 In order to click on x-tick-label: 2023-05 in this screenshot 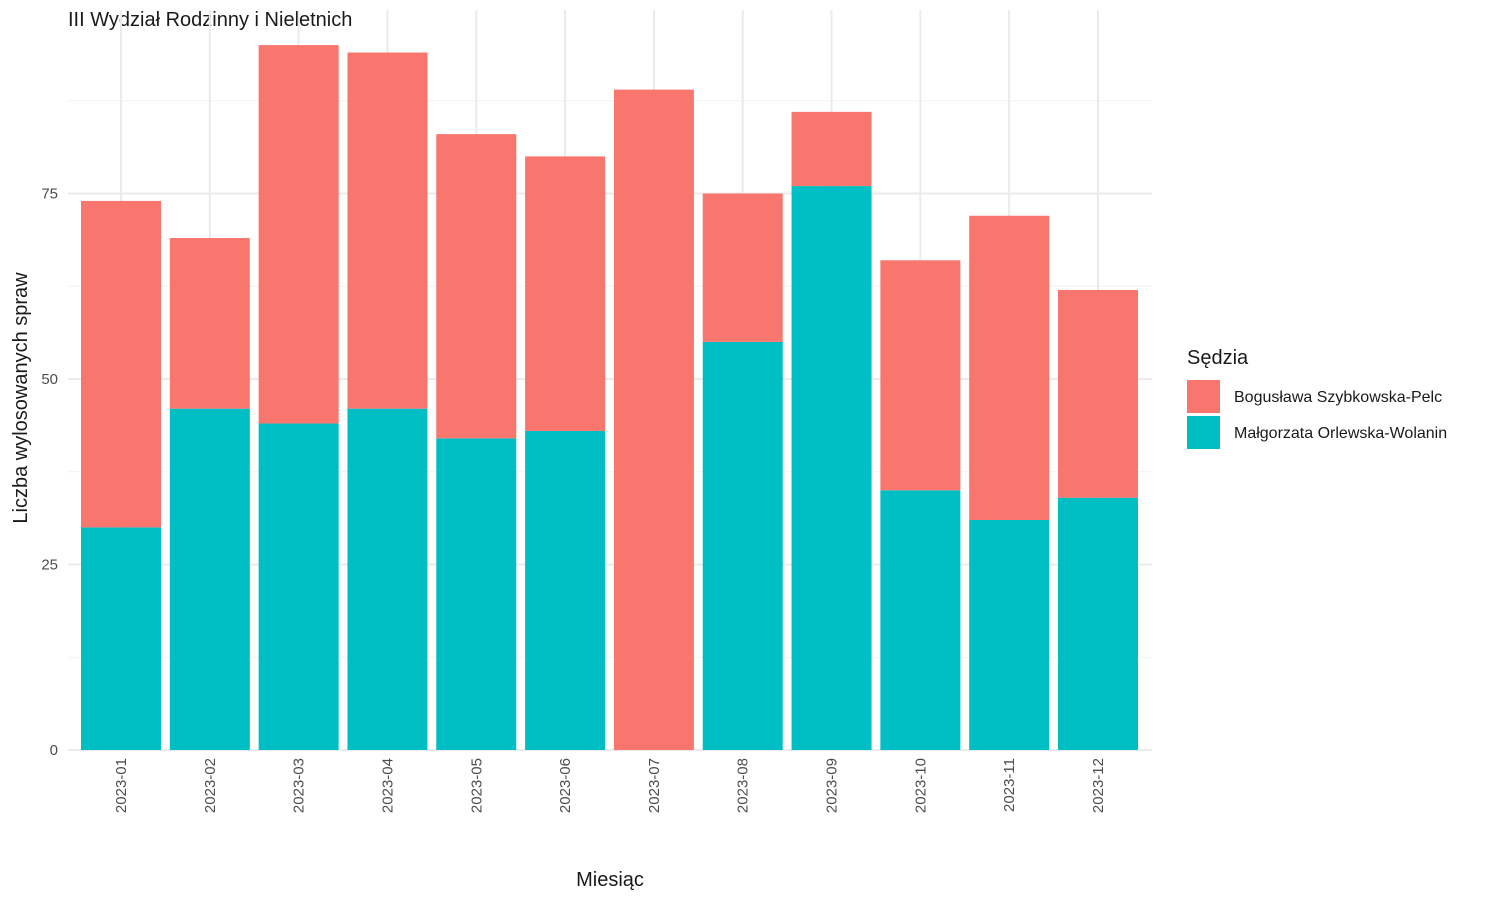, I will do `click(476, 785)`.